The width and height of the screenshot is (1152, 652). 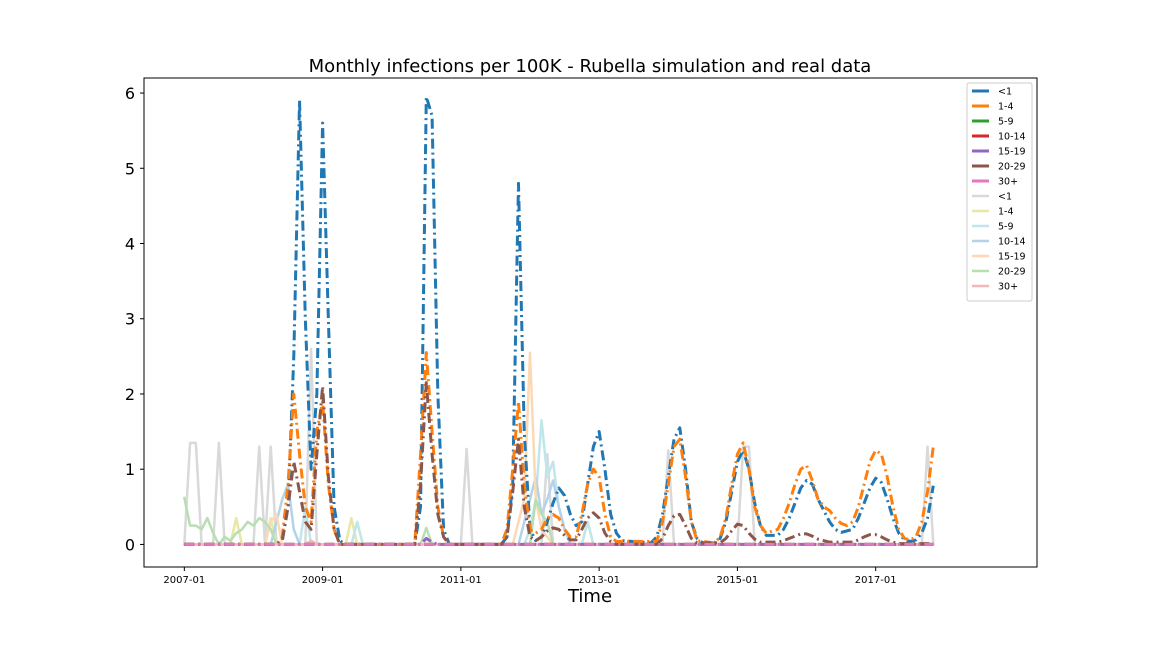 I want to click on y-tick-label: 2, so click(x=130, y=394).